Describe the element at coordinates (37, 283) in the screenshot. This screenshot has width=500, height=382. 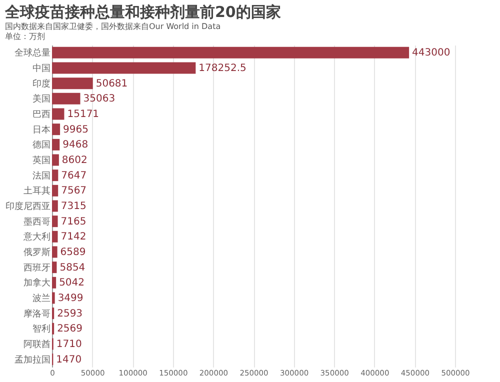
I see `y-tick-label: 加拿大` at that location.